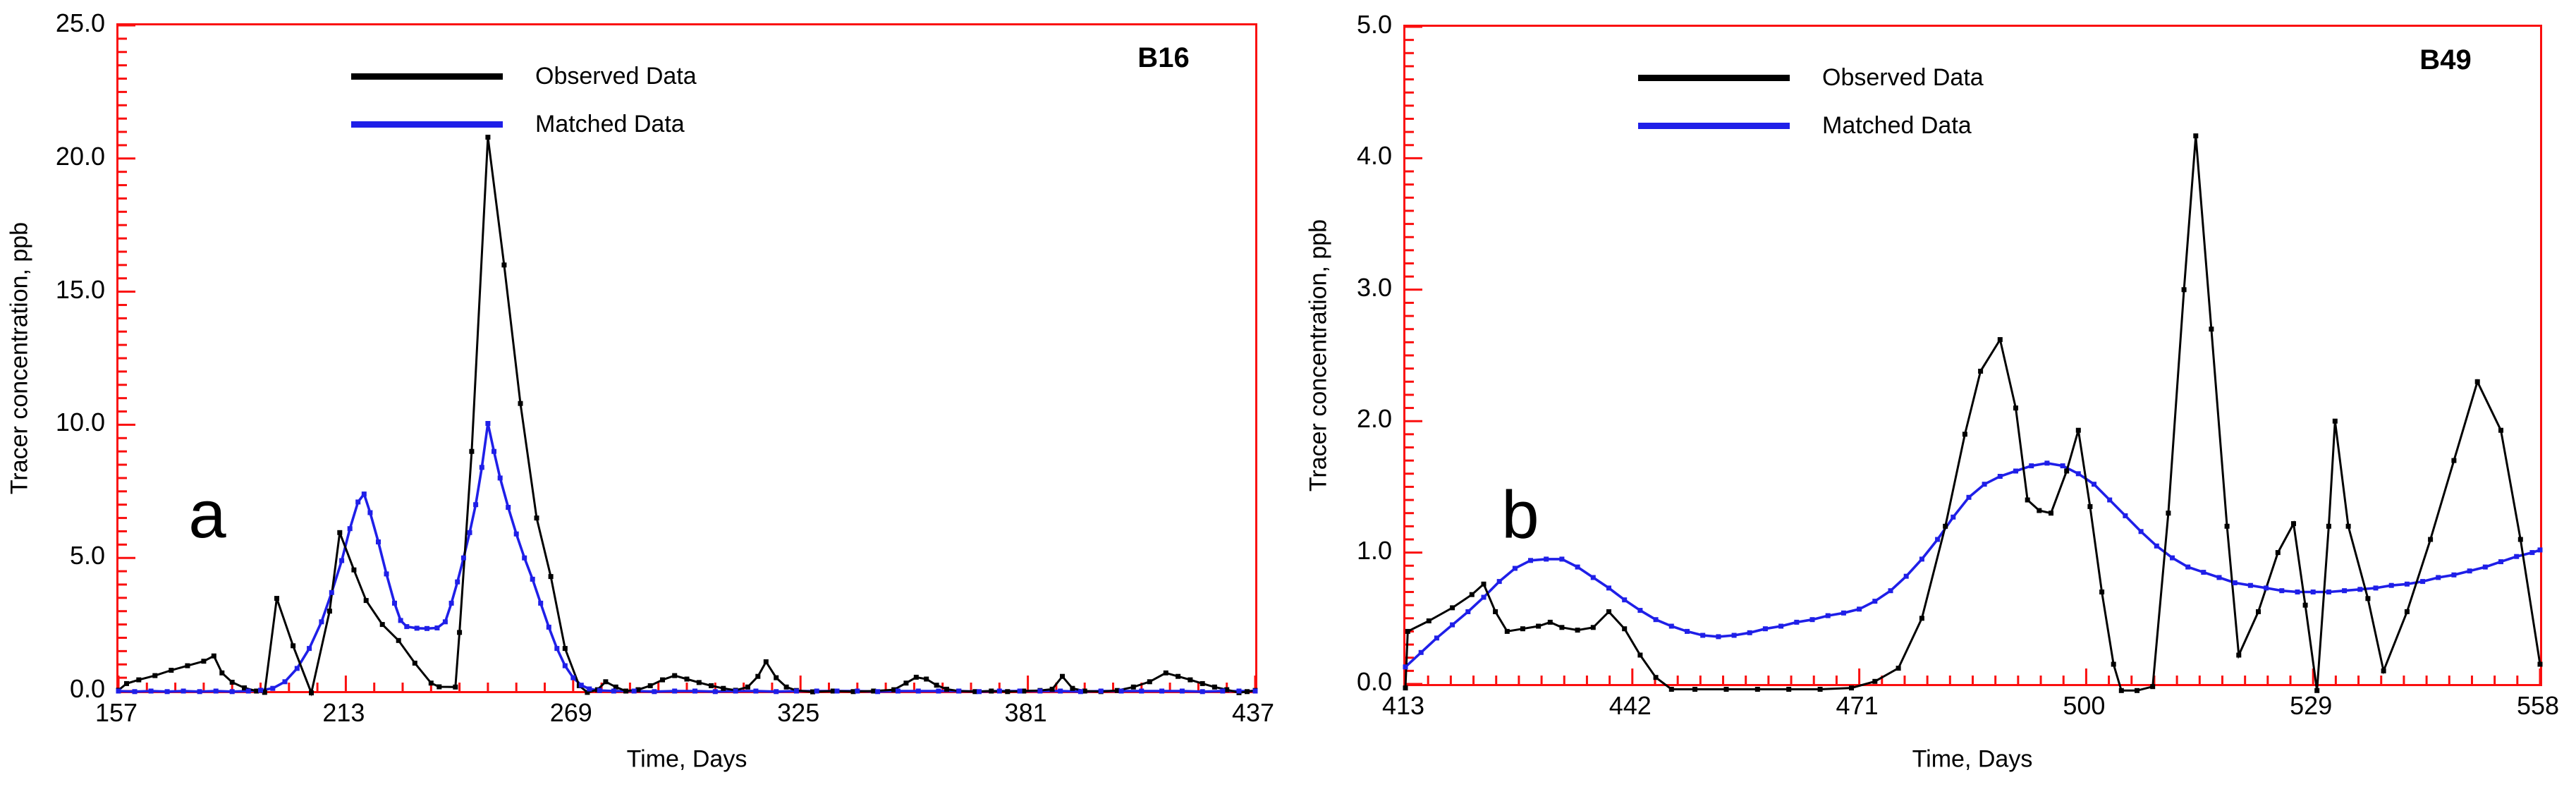 This screenshot has width=2576, height=794. What do you see at coordinates (570, 712) in the screenshot?
I see `x-tick-label: 269` at bounding box center [570, 712].